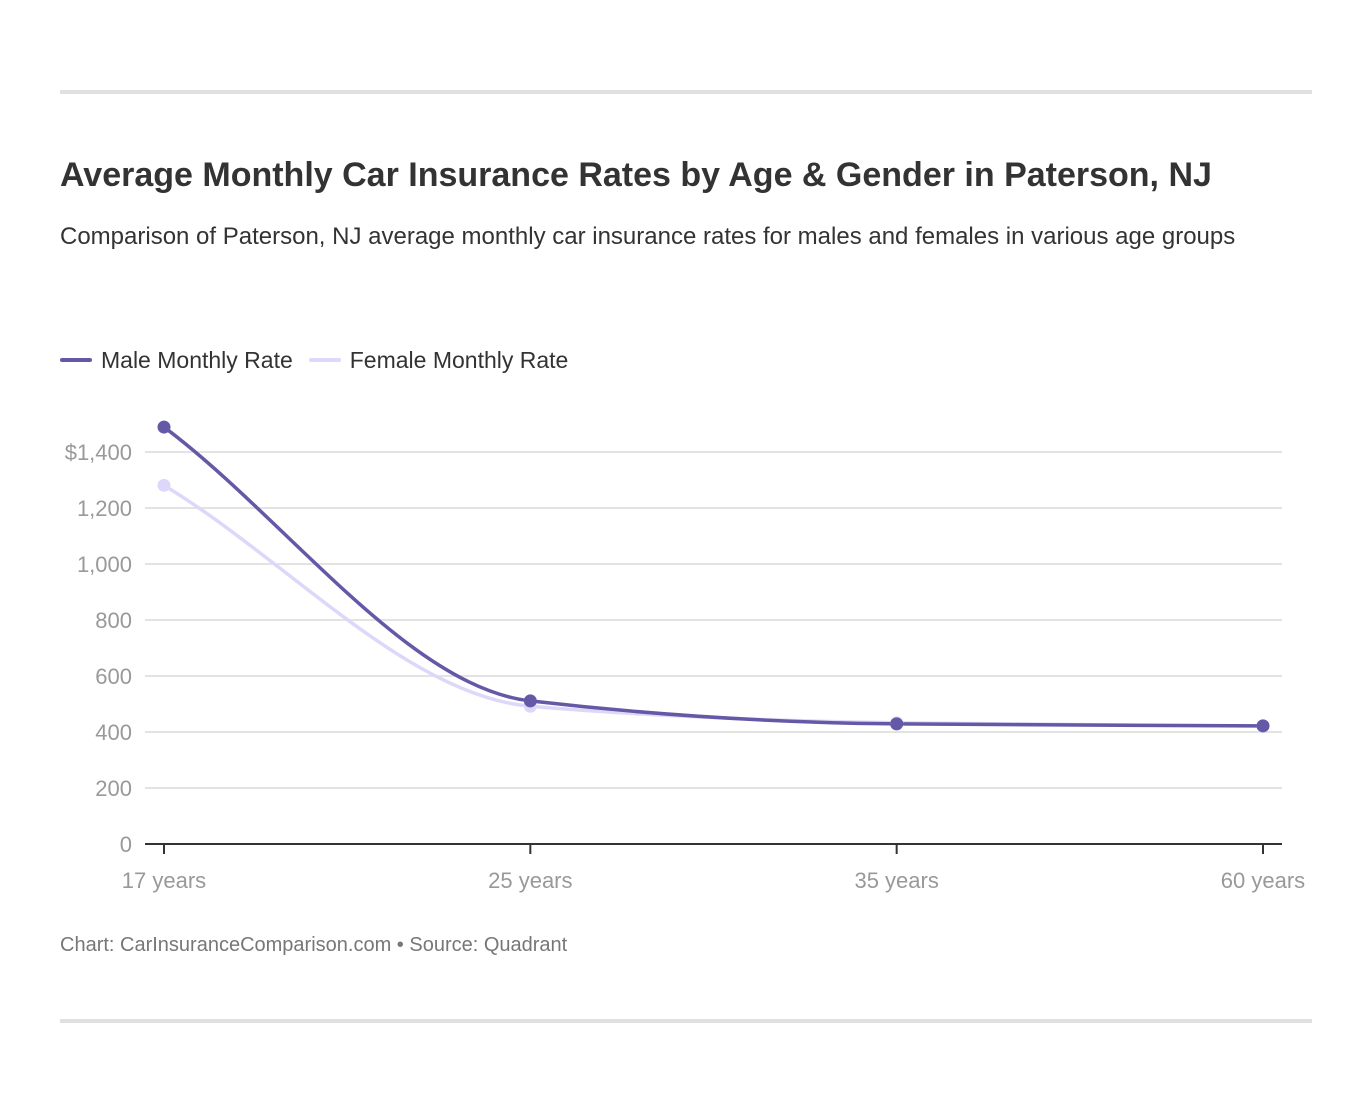 The height and width of the screenshot is (1104, 1372). Describe the element at coordinates (76, 360) in the screenshot. I see `legend-swatch-male` at that location.